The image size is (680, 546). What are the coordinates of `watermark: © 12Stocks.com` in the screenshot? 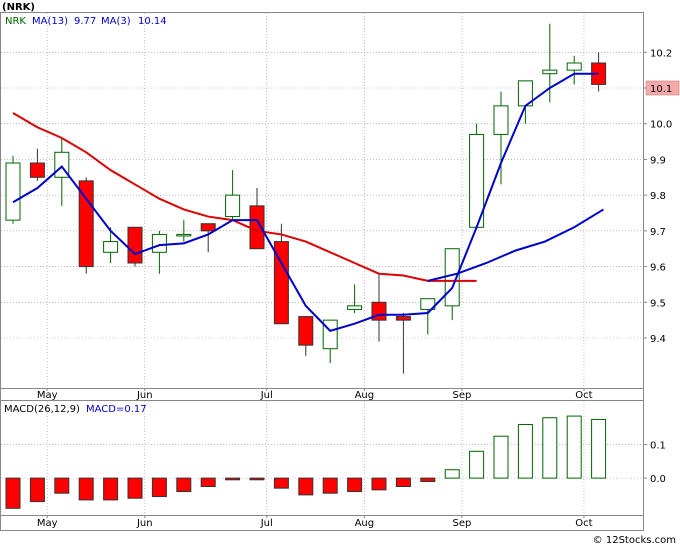 It's located at (634, 540).